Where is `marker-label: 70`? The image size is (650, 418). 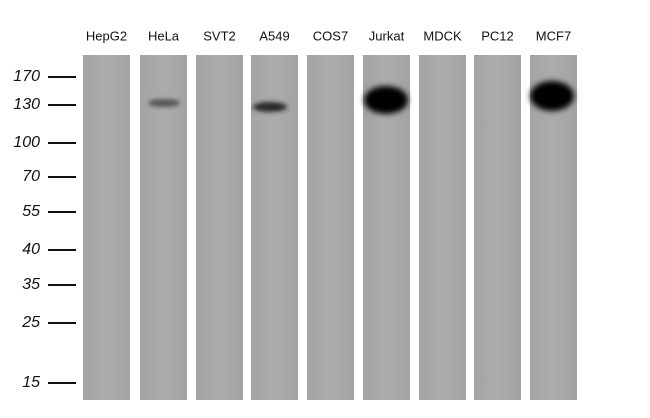 marker-label: 70 is located at coordinates (31, 176).